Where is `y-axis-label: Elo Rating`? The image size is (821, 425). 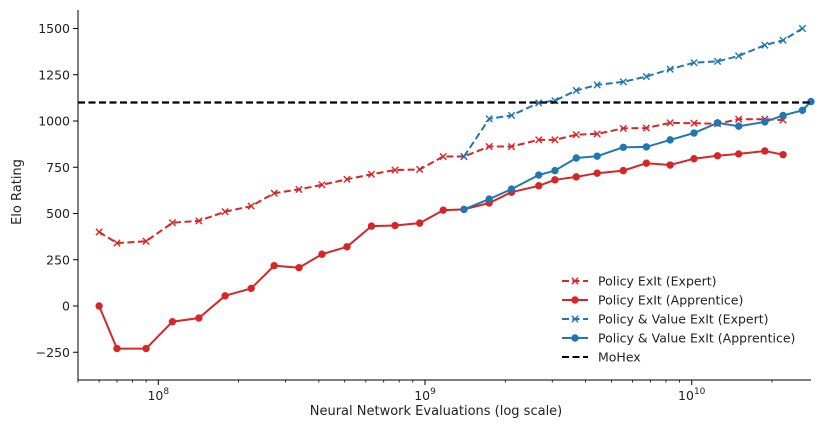
y-axis-label: Elo Rating is located at coordinates (17, 192).